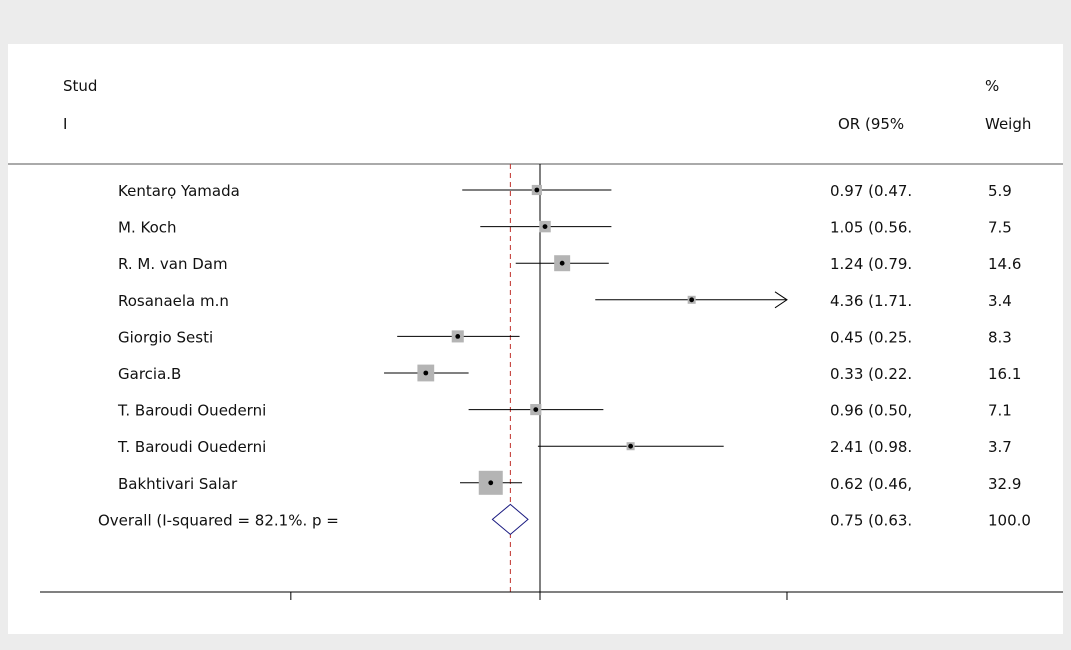 This screenshot has height=650, width=1071. I want to click on or-ci-value: 0.33 (0.22., so click(871, 374).